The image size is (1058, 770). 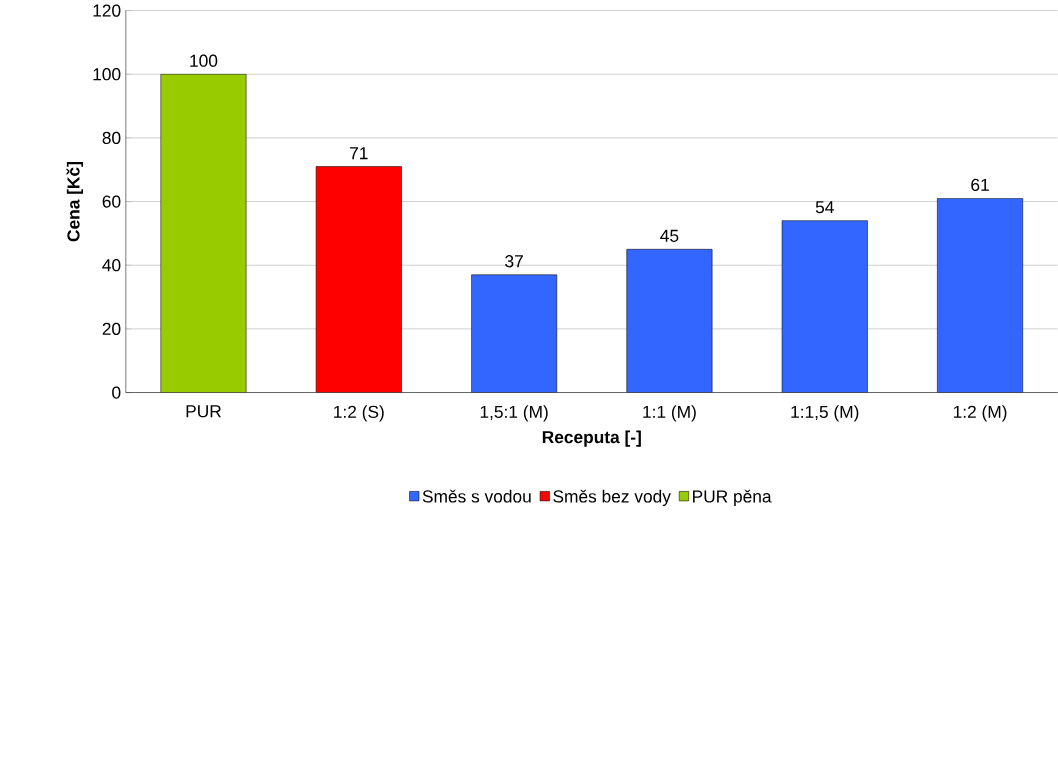 What do you see at coordinates (980, 185) in the screenshot?
I see `data-label: 61` at bounding box center [980, 185].